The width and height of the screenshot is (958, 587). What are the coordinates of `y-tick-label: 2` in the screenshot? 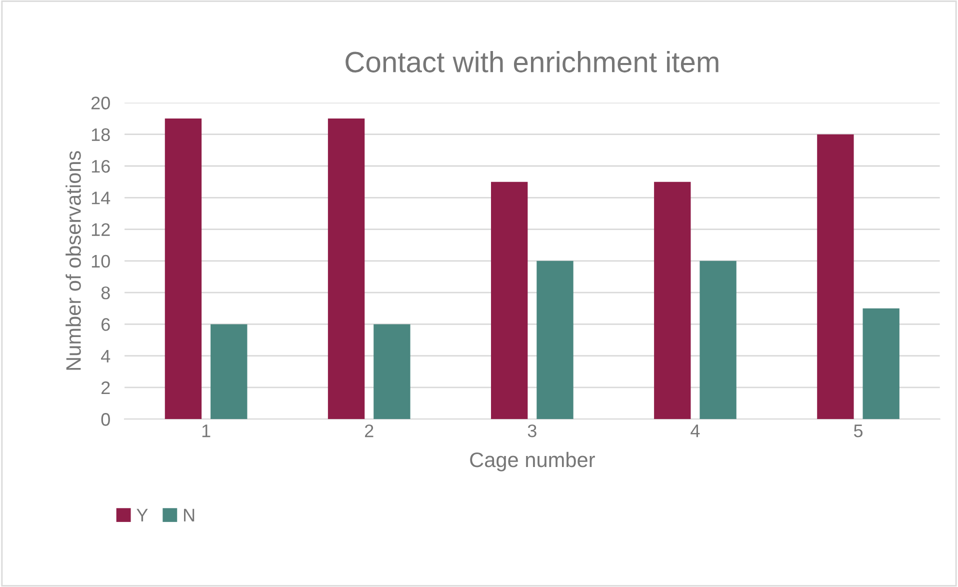 It's located at (106, 387).